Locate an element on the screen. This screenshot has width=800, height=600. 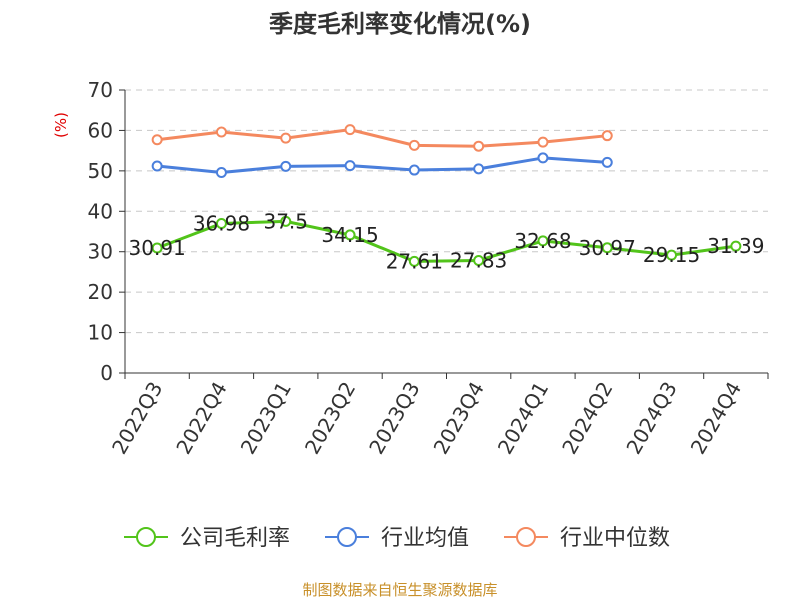
y-tick-label: 20 is located at coordinates (100, 292).